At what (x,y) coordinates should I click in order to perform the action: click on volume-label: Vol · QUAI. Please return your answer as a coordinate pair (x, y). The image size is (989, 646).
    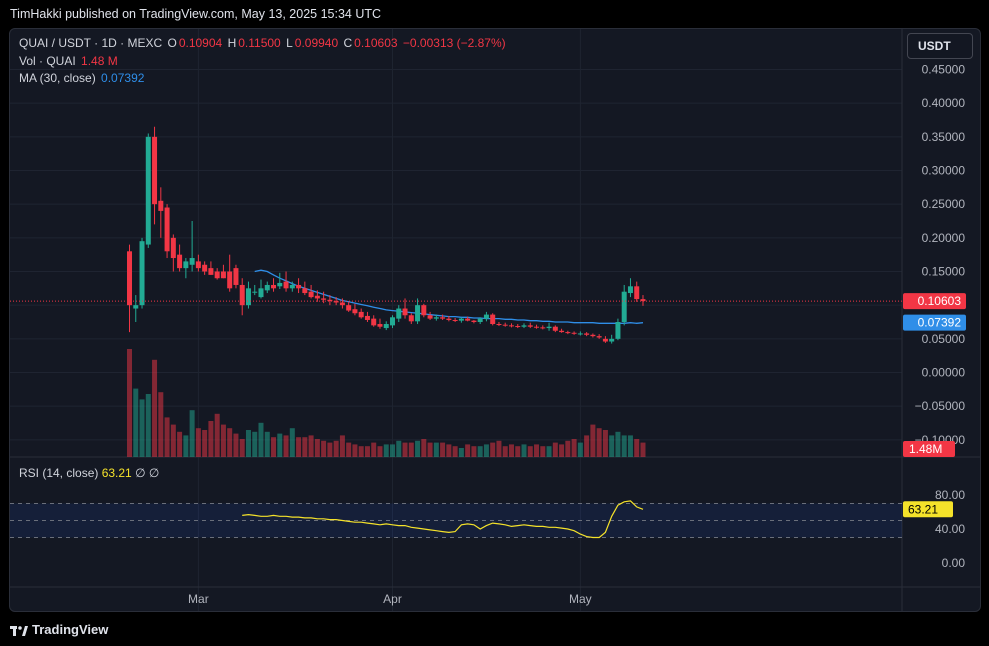
    Looking at the image, I should click on (47, 61).